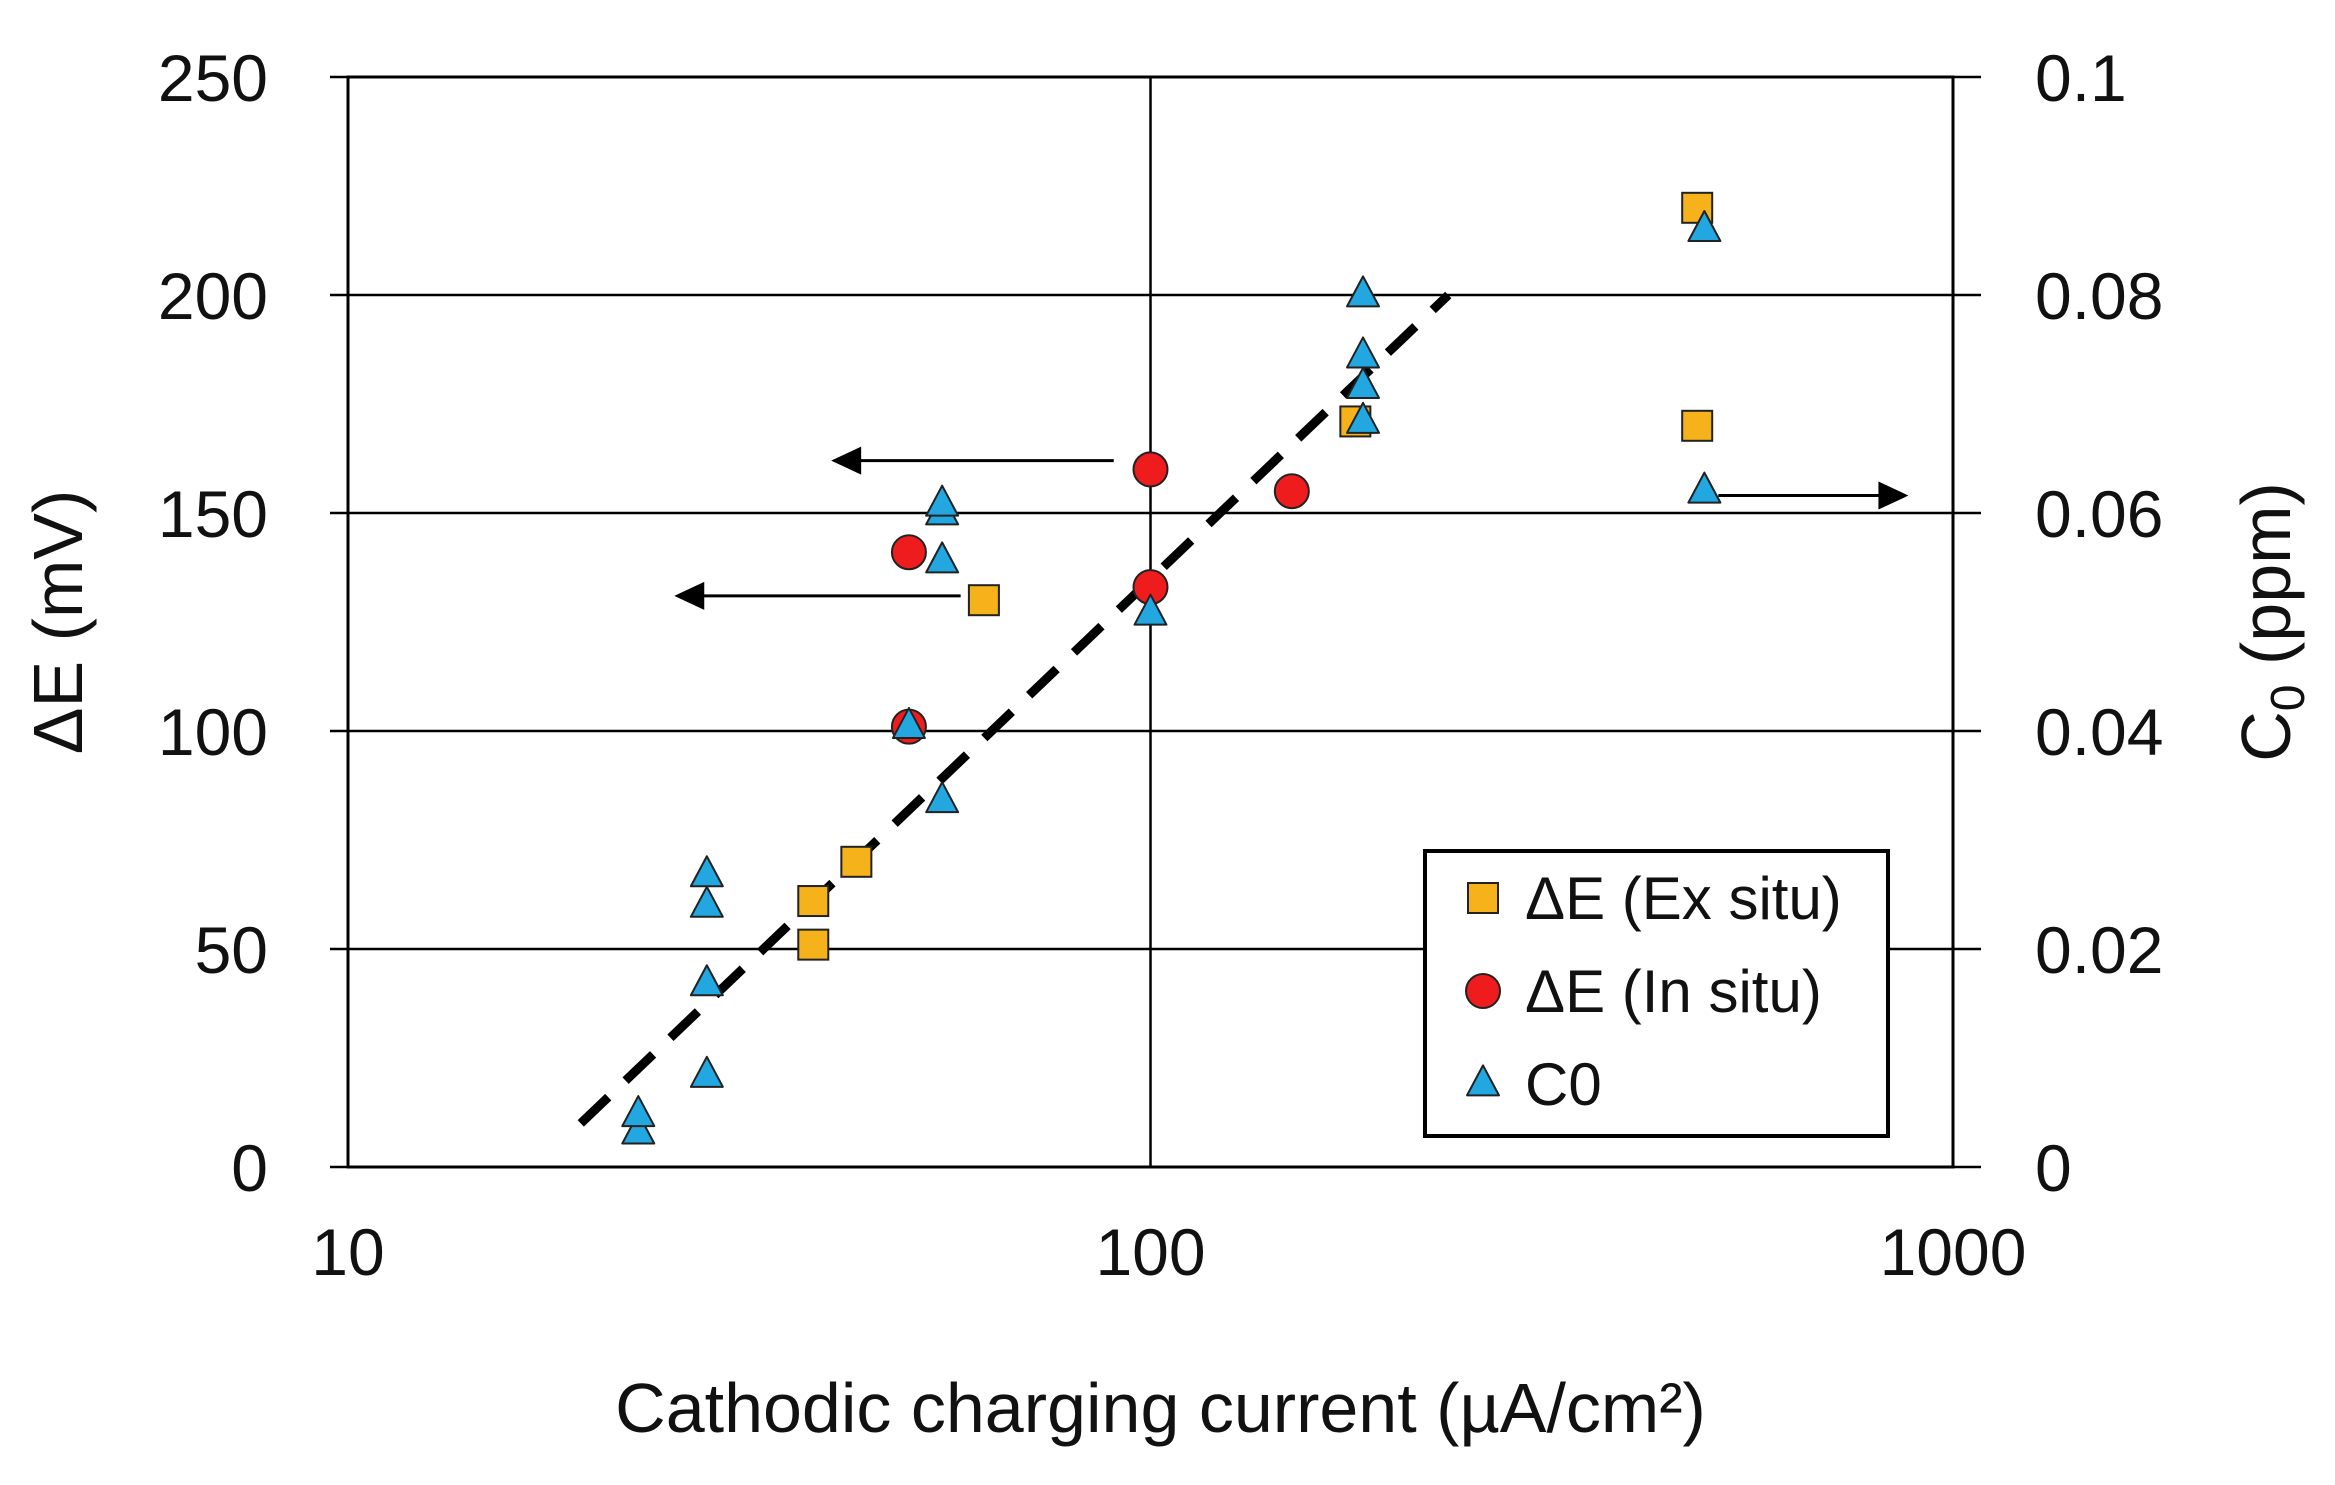 This screenshot has width=2335, height=1485. I want to click on legend-marker-circle, so click(1483, 991).